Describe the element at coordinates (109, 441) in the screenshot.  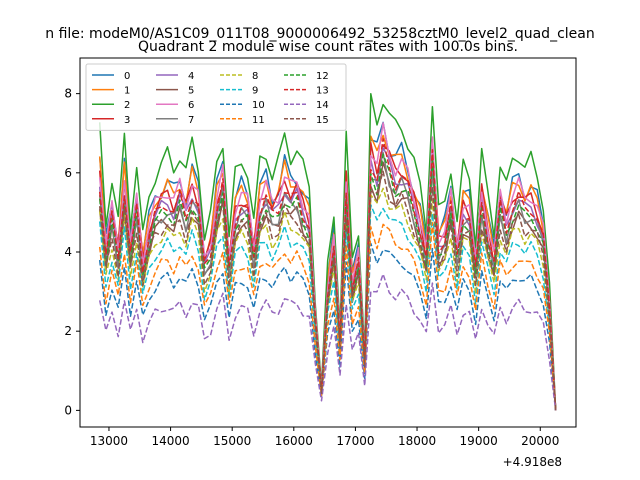
I see `x-tick-label: 13000` at that location.